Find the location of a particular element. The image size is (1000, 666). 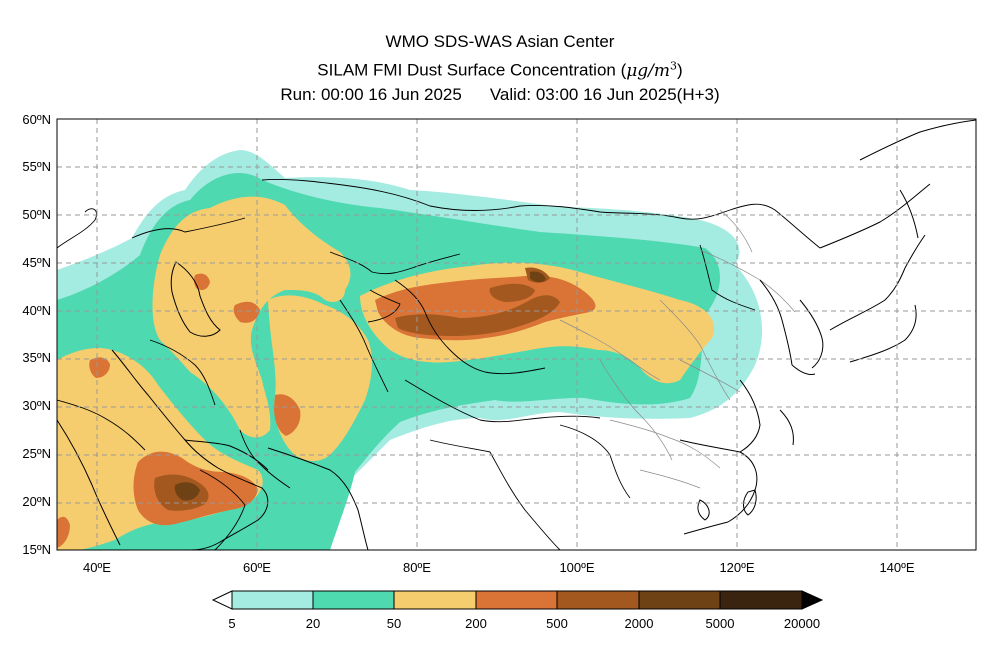

colorbar-label: 5000 is located at coordinates (720, 623).